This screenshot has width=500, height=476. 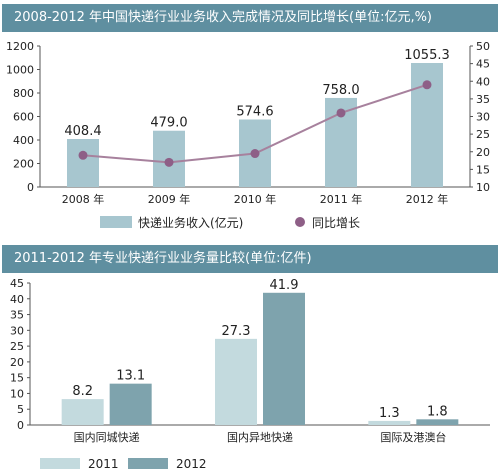 What do you see at coordinates (20, 425) in the screenshot?
I see `chart2-y-tick-label: 0` at bounding box center [20, 425].